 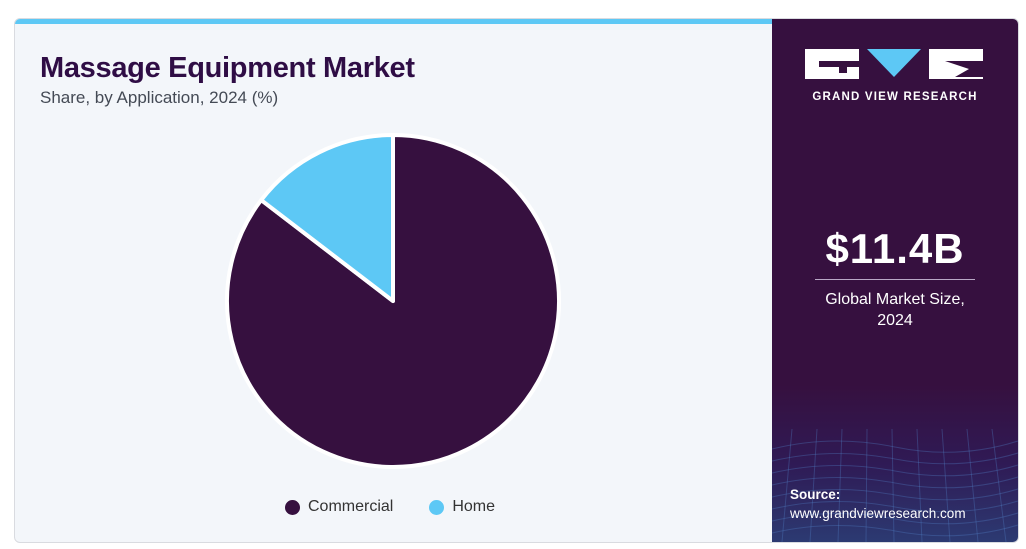 I want to click on gvr-logo-icon, so click(x=894, y=64).